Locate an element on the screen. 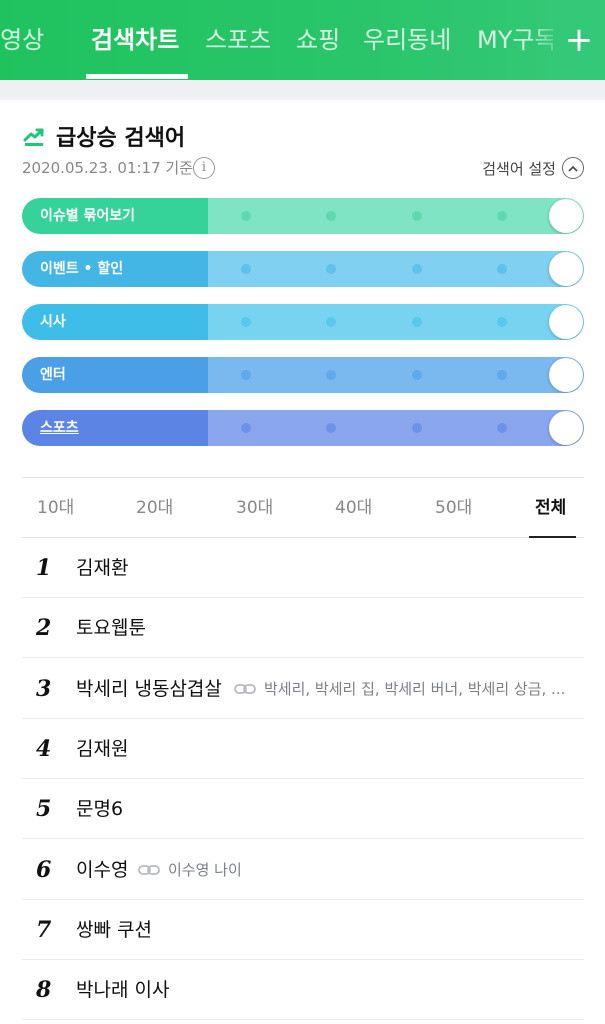  ranking-row: 5 문명6 is located at coordinates (303, 809).